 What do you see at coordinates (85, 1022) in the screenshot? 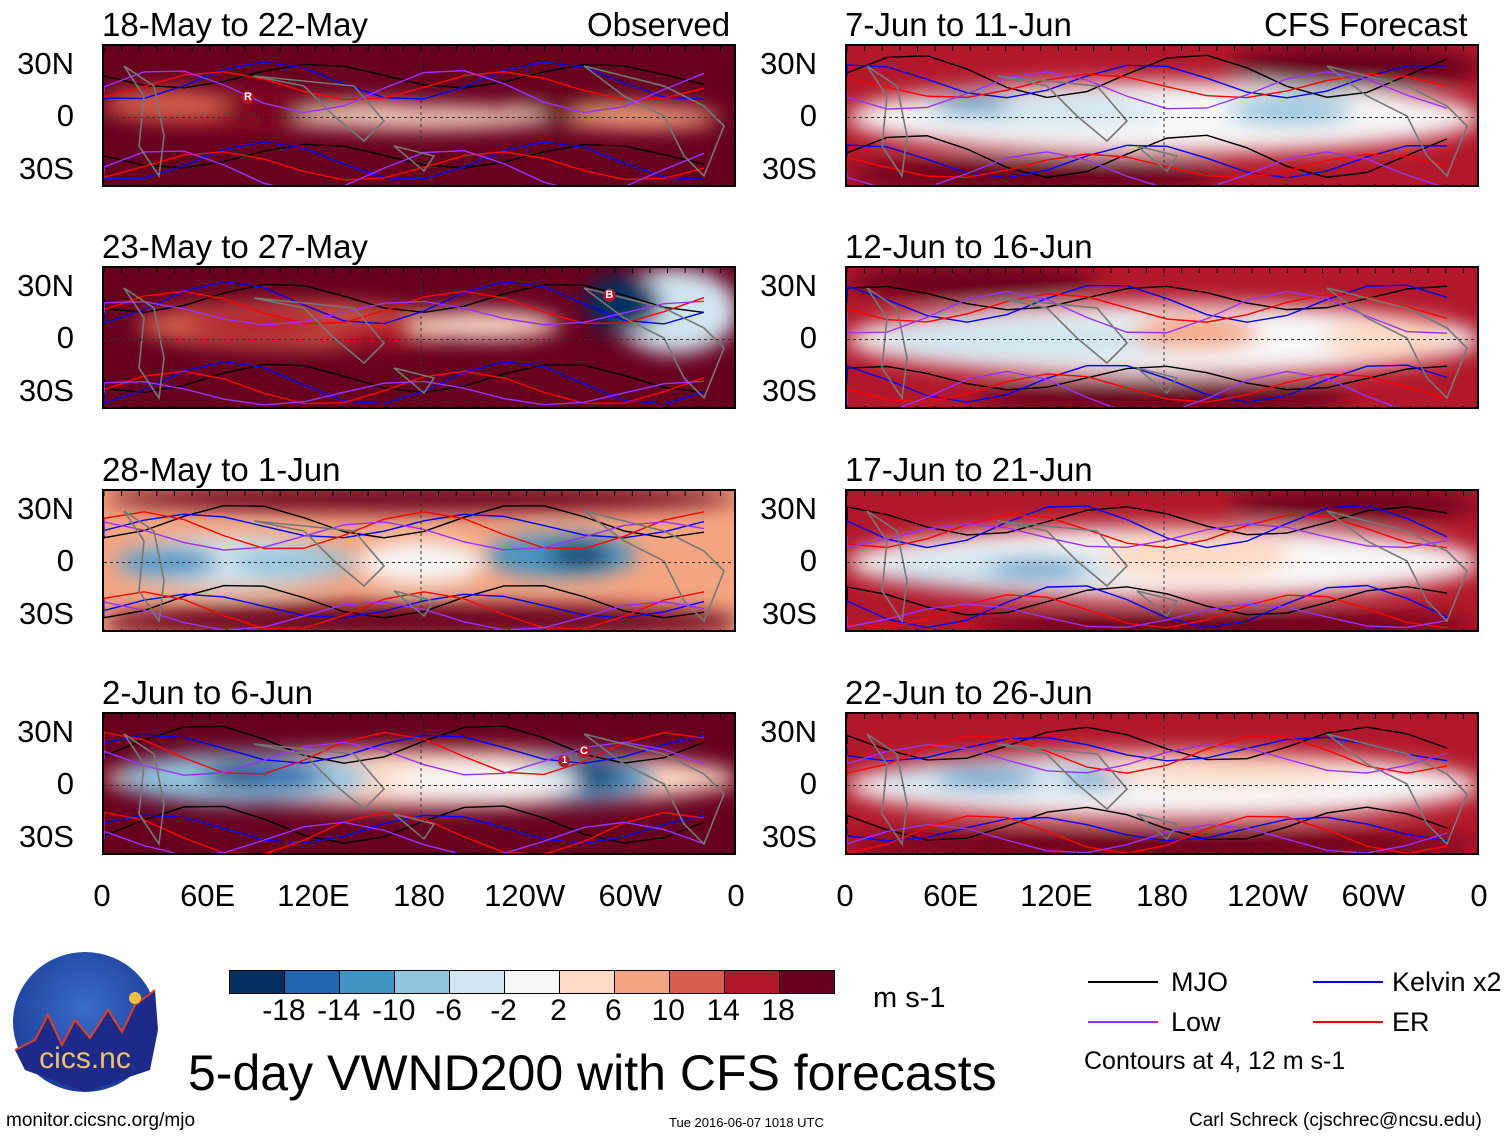
I see `cics-logo: cics.nc` at bounding box center [85, 1022].